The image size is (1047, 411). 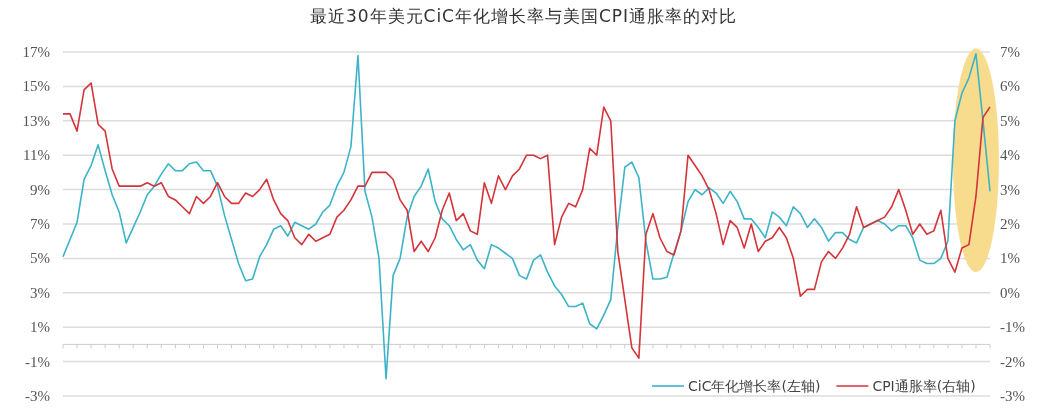 What do you see at coordinates (40, 292) in the screenshot?
I see `y-tick-label: 3%` at bounding box center [40, 292].